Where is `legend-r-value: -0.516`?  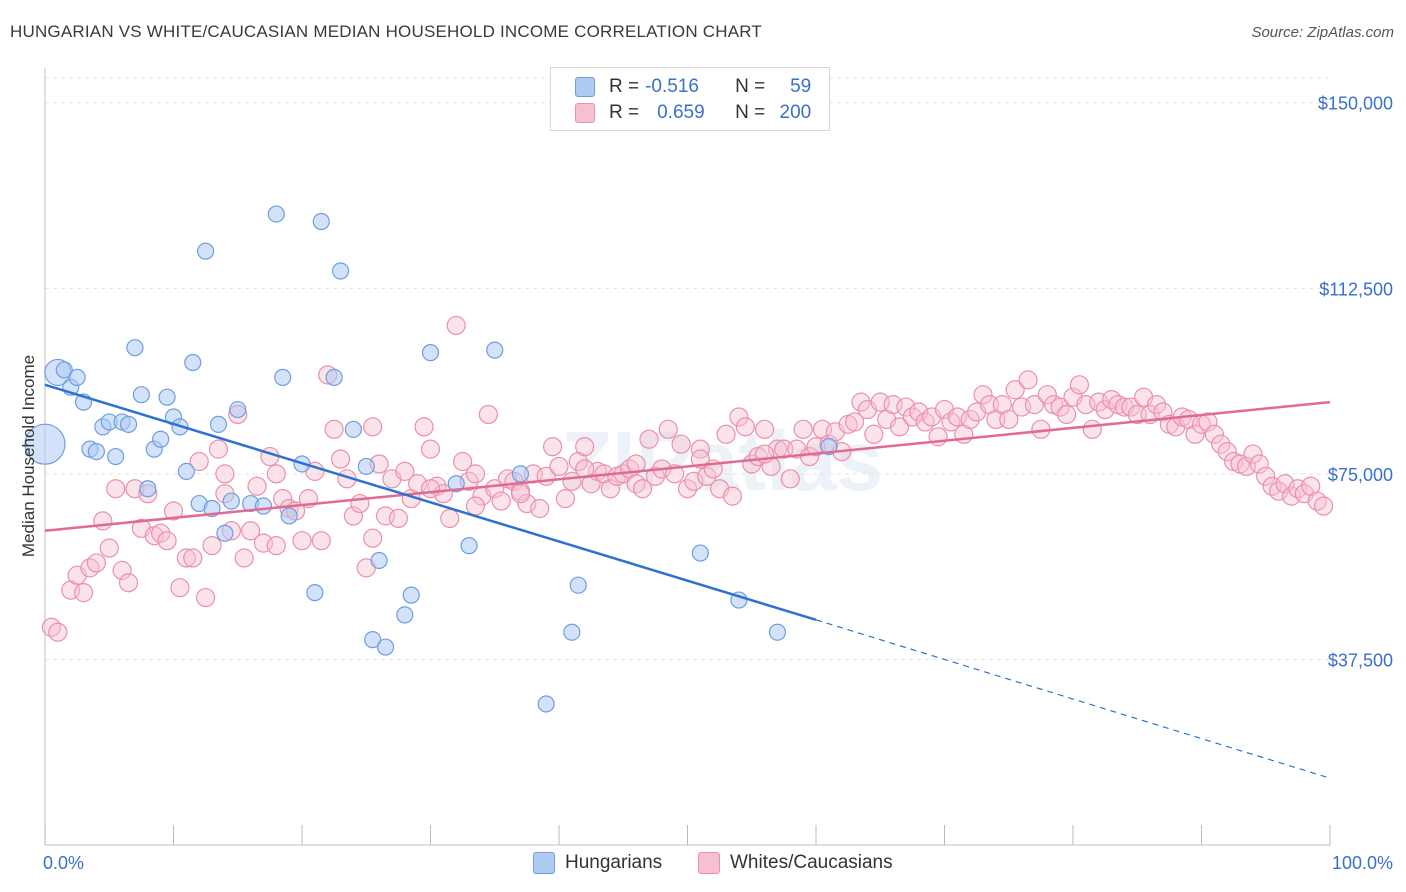 legend-r-value: -0.516 is located at coordinates (672, 86).